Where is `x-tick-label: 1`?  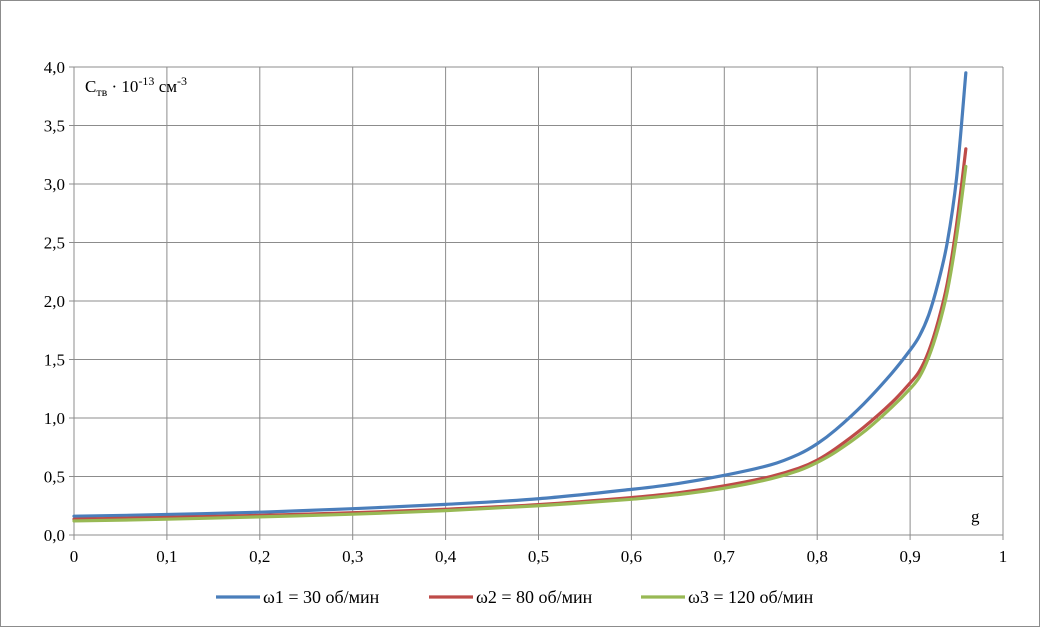 x-tick-label: 1 is located at coordinates (1003, 556).